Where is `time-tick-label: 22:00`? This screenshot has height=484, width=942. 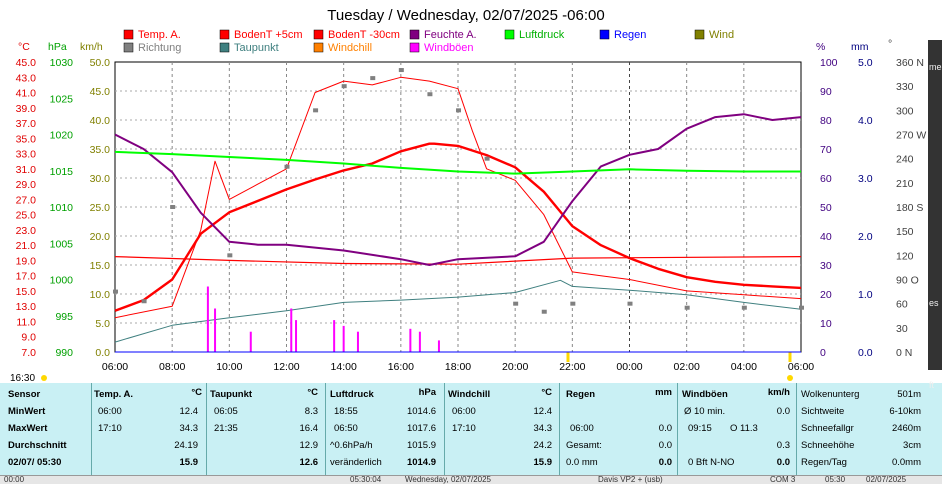 time-tick-label: 22:00 is located at coordinates (572, 367).